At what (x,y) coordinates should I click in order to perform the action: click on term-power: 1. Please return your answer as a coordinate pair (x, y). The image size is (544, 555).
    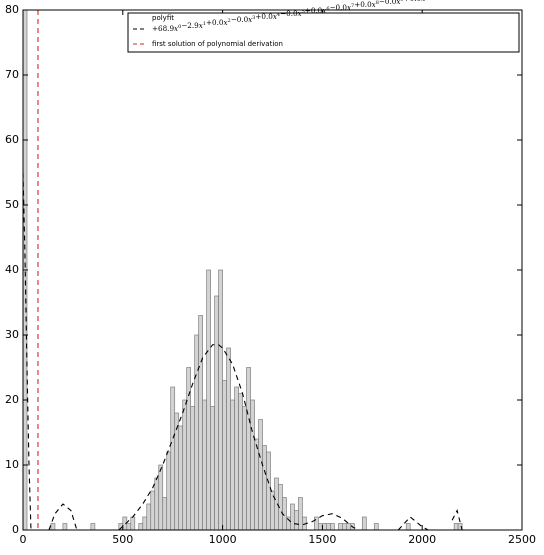
    Looking at the image, I should click on (204, 24).